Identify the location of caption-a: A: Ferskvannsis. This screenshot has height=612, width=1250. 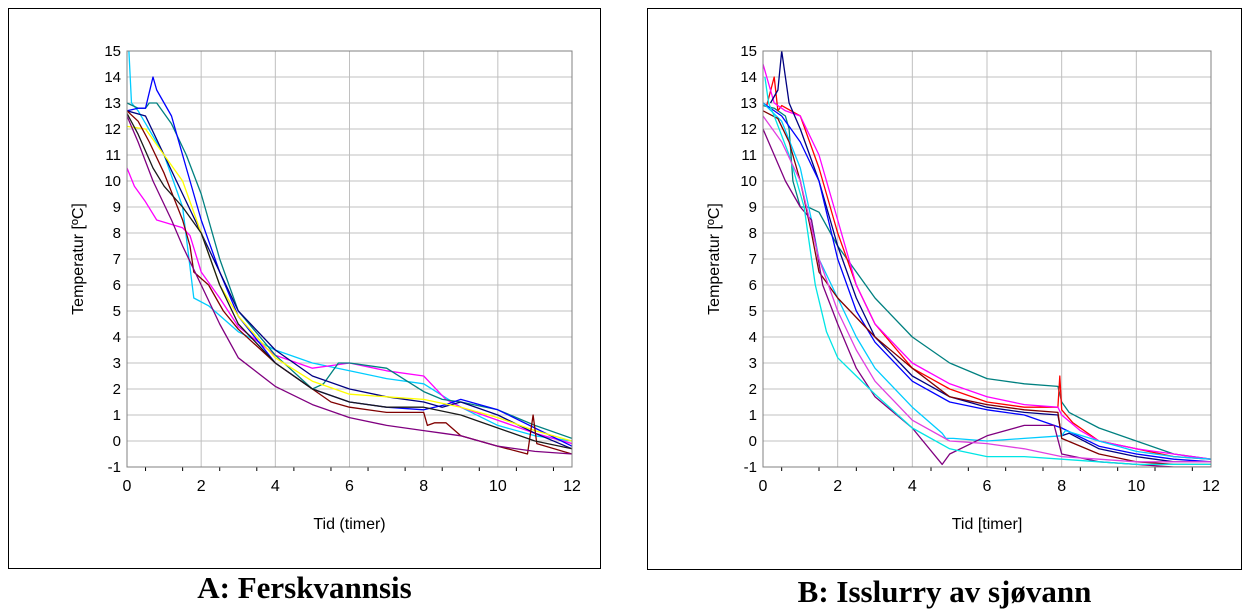
(304, 588).